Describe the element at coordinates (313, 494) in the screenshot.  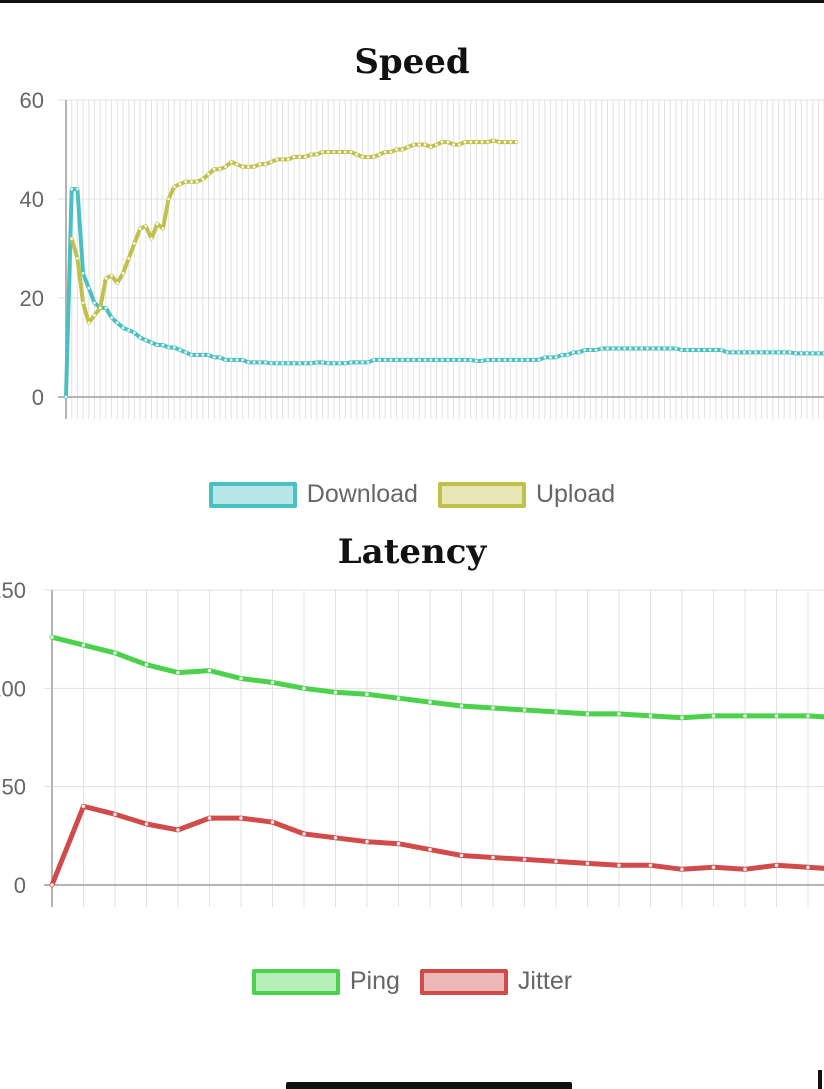
I see `legend-item-download: Download` at that location.